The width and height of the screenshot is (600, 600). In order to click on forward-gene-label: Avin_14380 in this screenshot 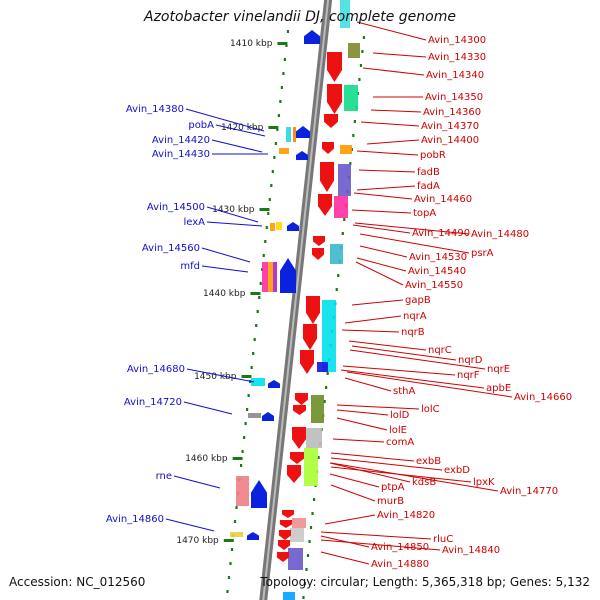, I will do `click(155, 109)`.